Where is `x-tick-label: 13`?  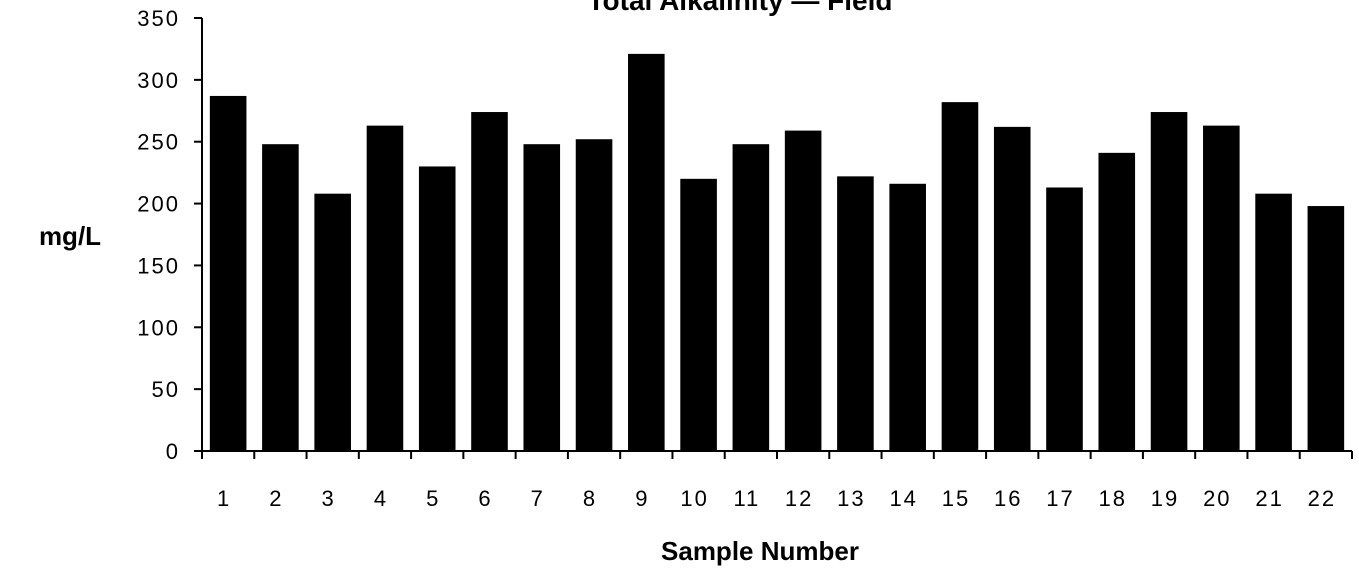
x-tick-label: 13 is located at coordinates (851, 498).